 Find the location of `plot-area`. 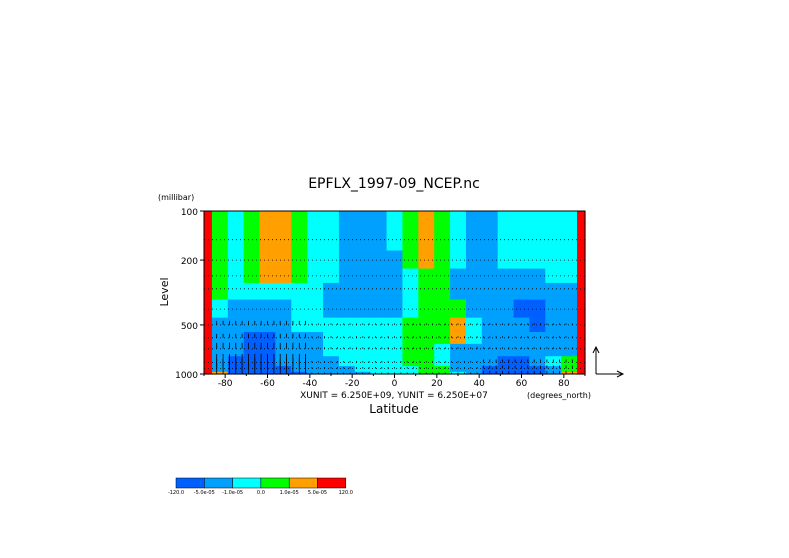

plot-area is located at coordinates (394, 292).